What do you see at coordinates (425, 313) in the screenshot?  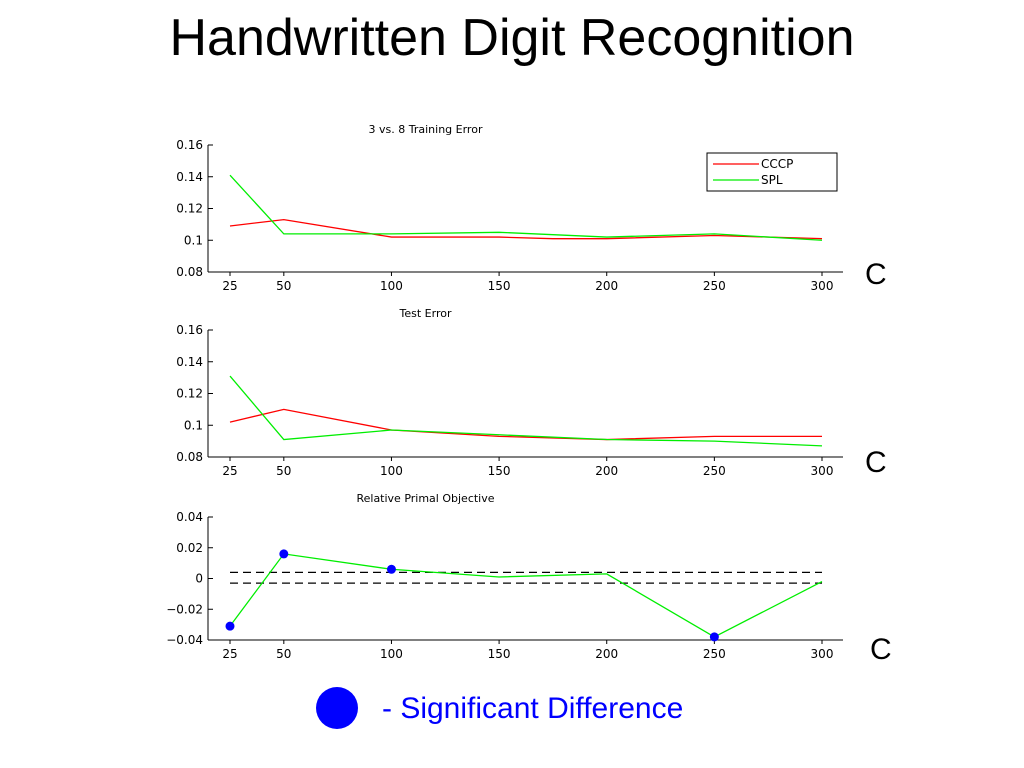 I see `chart-title: Test Error` at bounding box center [425, 313].